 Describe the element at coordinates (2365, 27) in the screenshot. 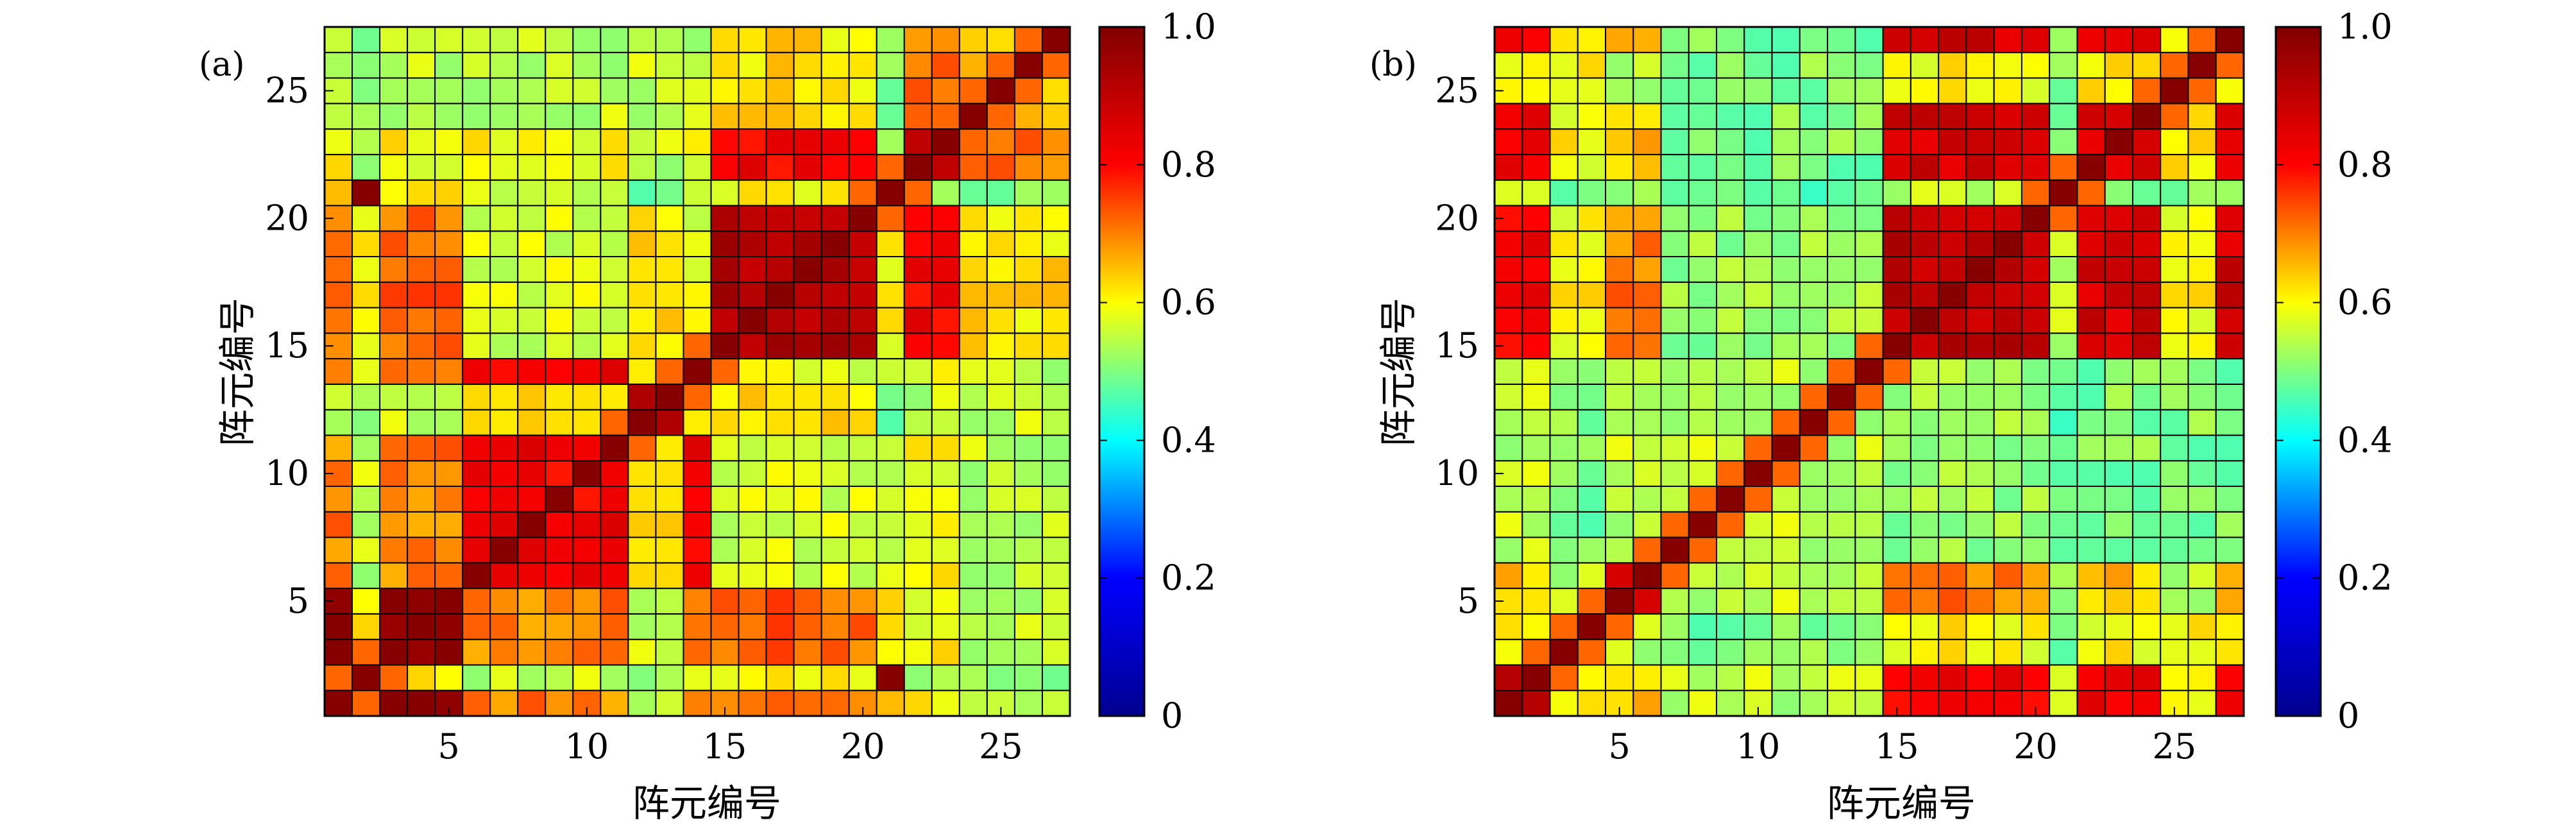

I see `colorbar-tick-label: 1.0` at that location.